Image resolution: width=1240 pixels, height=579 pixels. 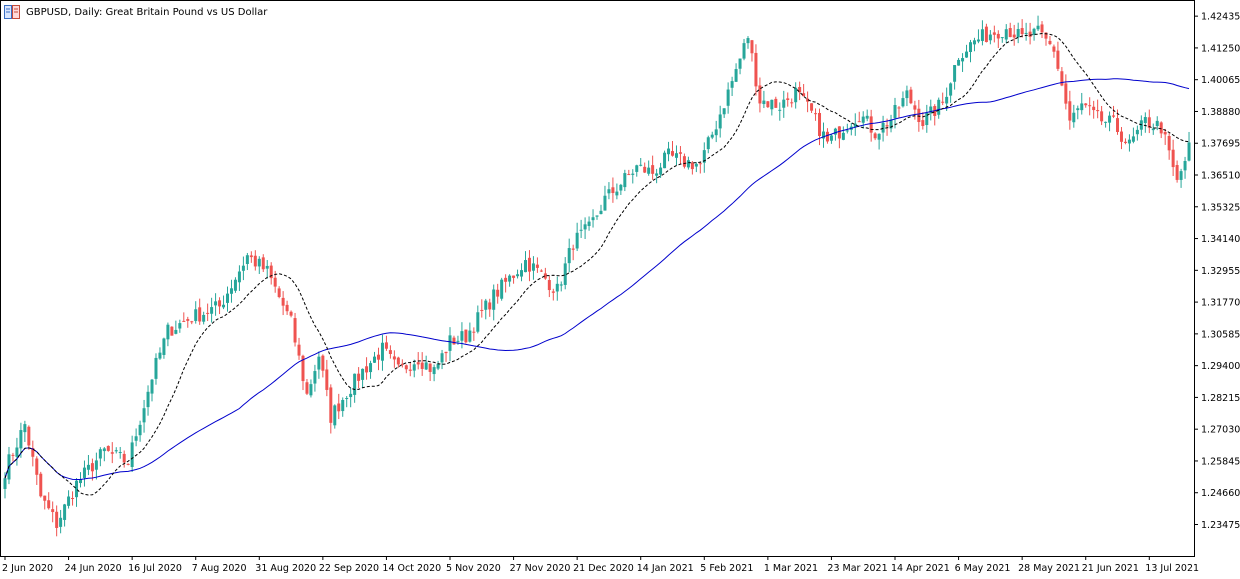 I want to click on x-tick-label: 31 Aug 2020, so click(x=285, y=568).